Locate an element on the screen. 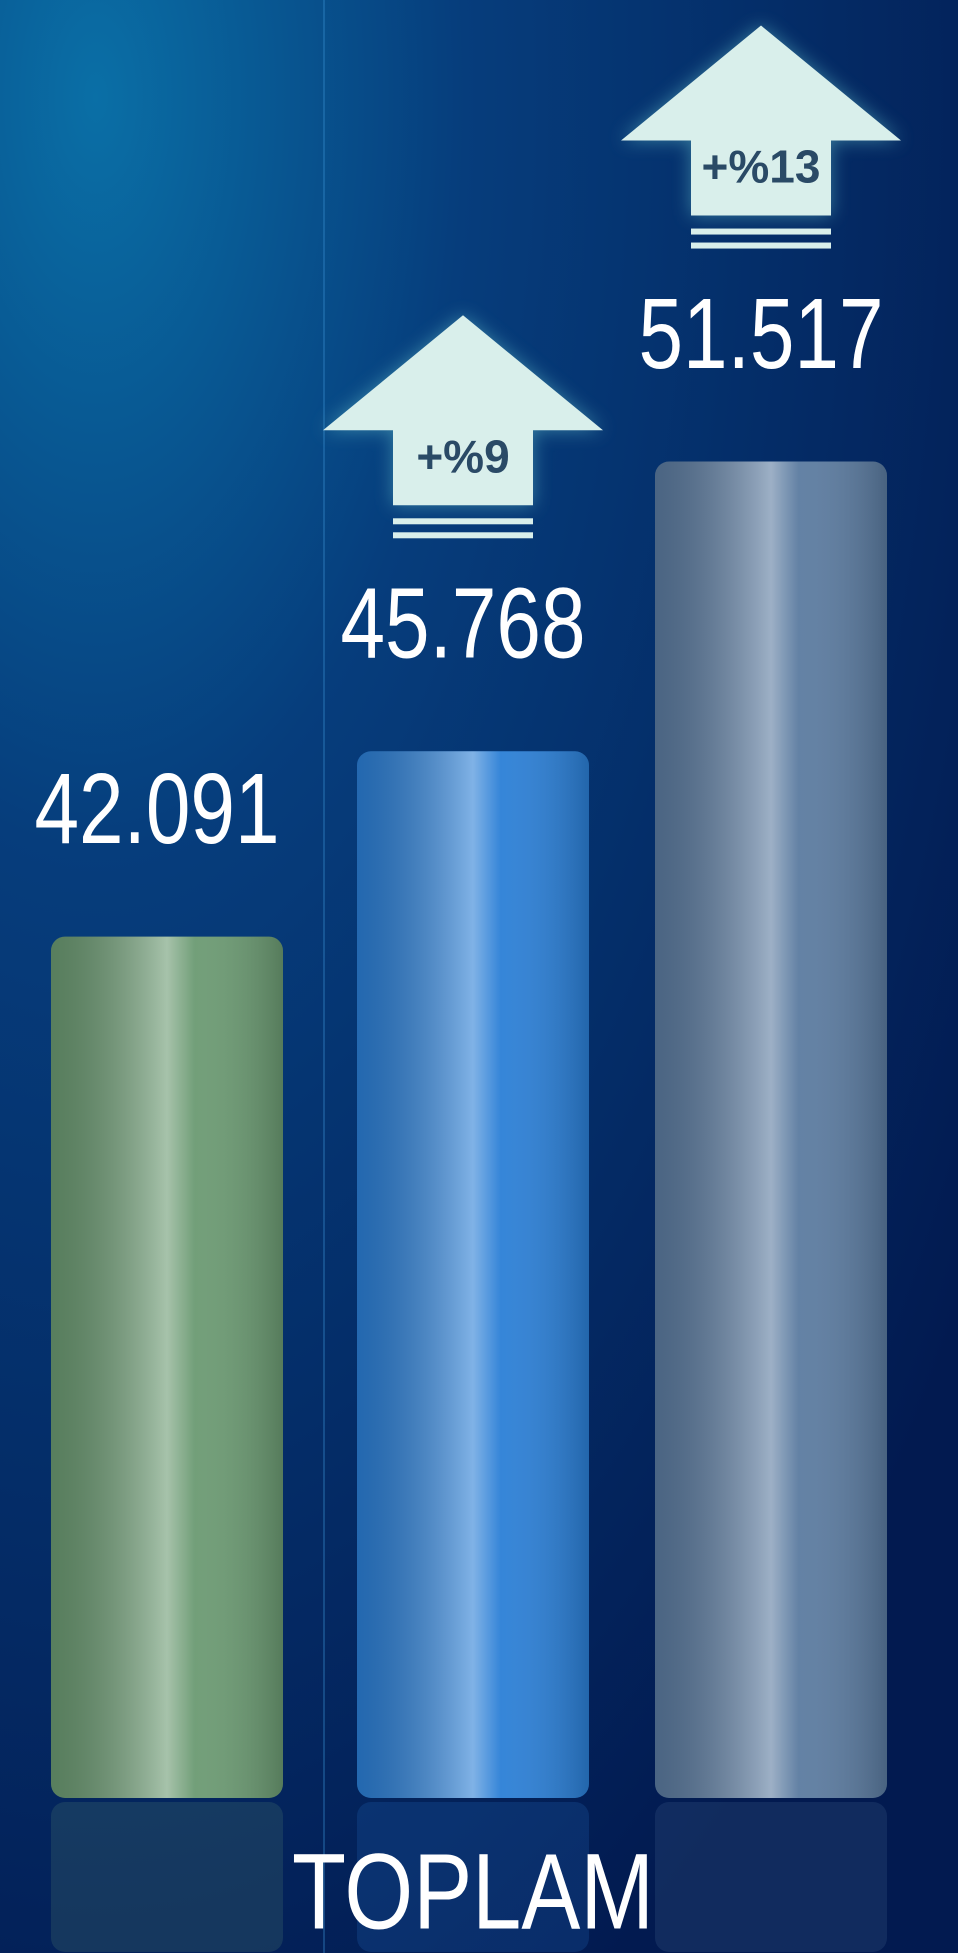  increase-arrow: +%13 is located at coordinates (761, 137).